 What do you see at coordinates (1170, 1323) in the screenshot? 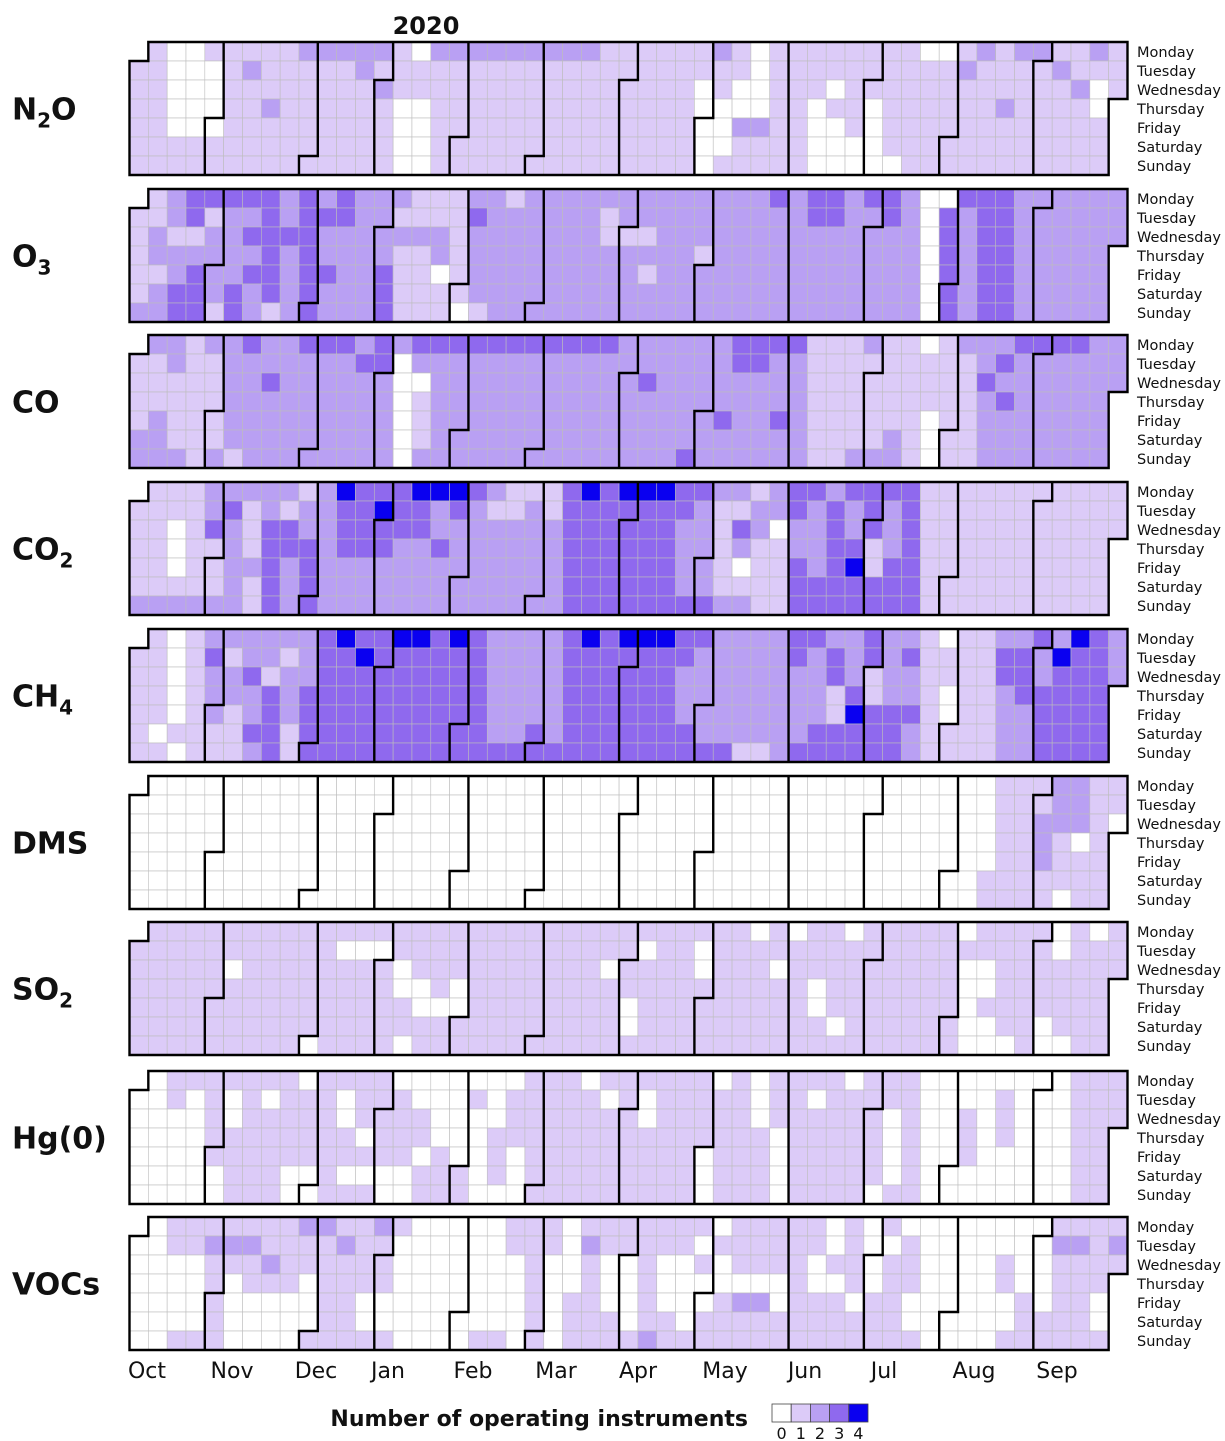
I see `day-label: Saturday` at bounding box center [1170, 1323].